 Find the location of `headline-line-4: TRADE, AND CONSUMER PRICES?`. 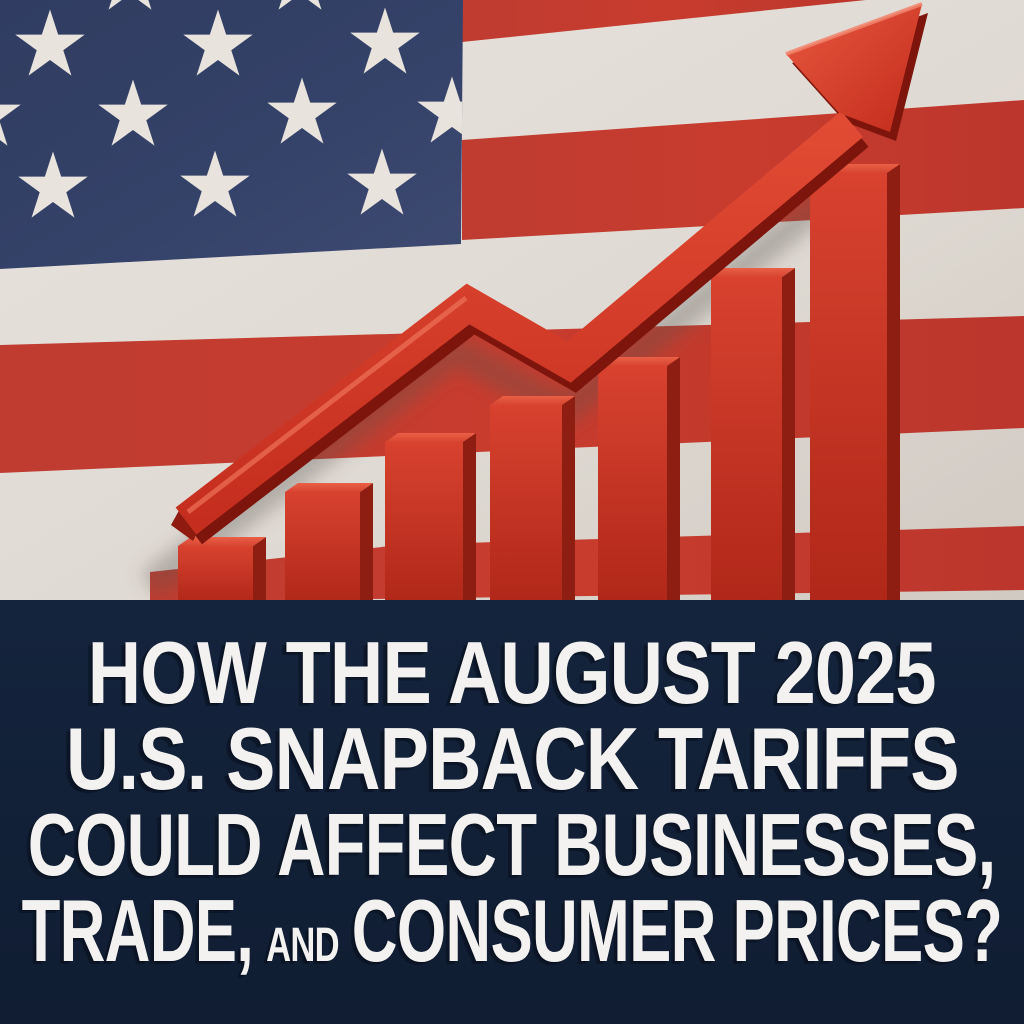

headline-line-4: TRADE, AND CONSUMER PRICES? is located at coordinates (512, 931).